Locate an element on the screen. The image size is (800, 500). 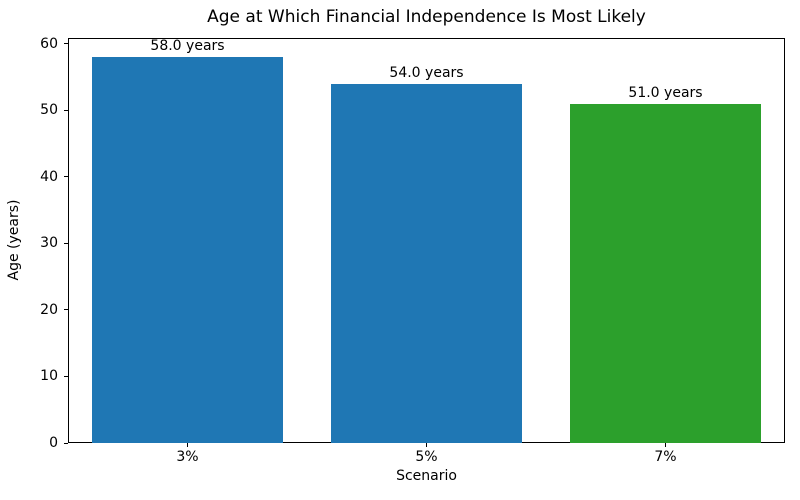
bar-value-label: 58.0 years is located at coordinates (187, 46).